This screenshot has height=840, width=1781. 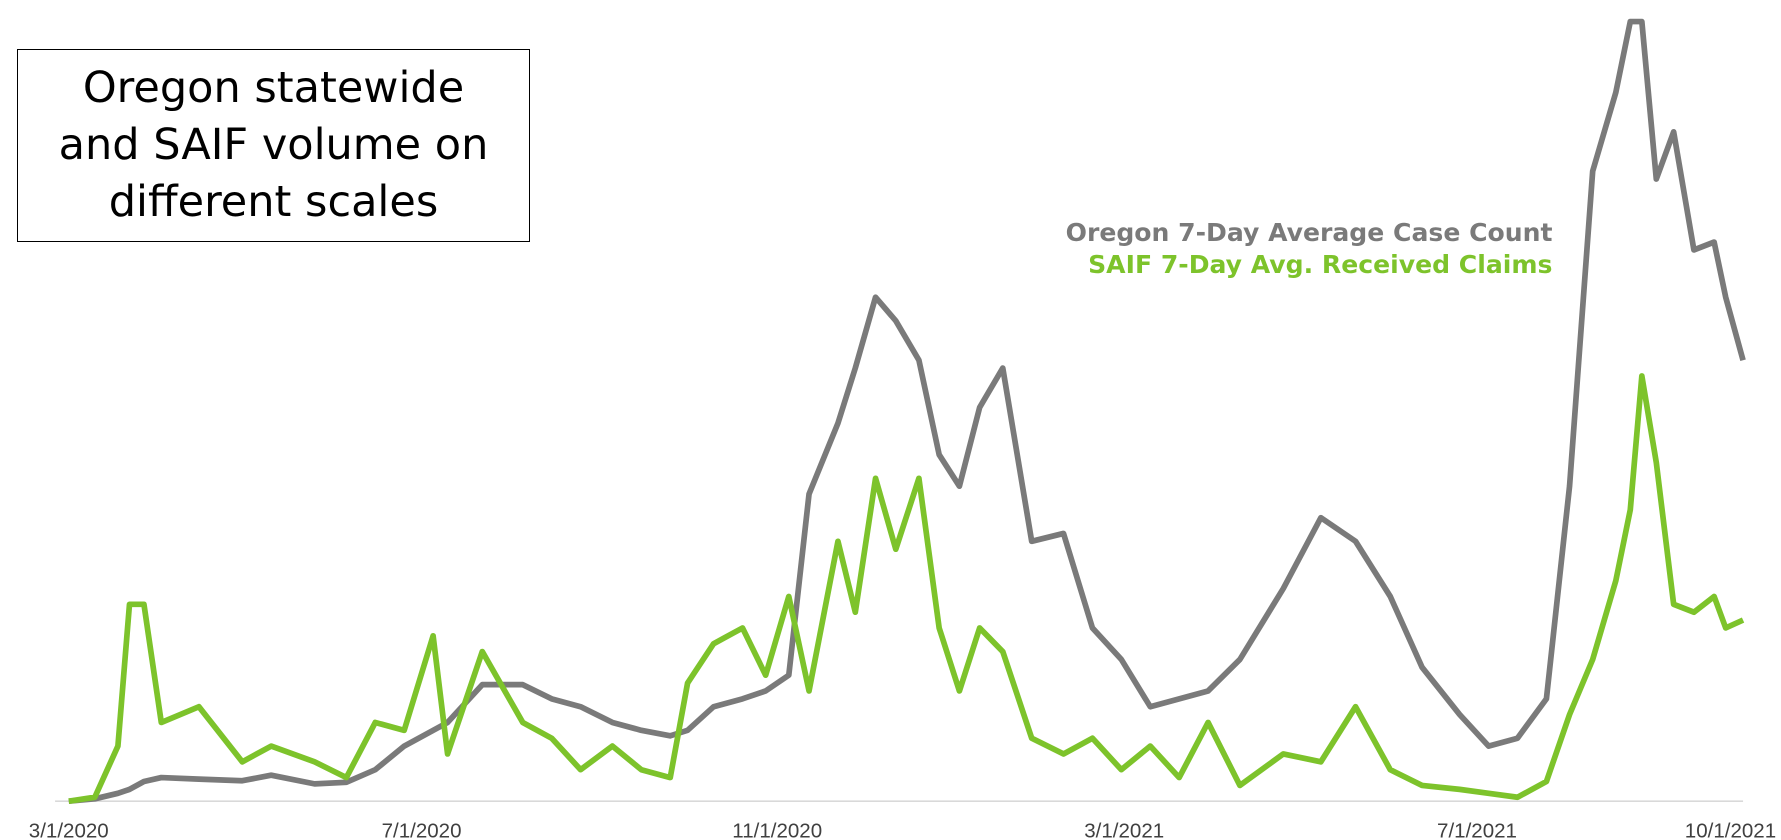 I want to click on x-tick-label: 11/1/2020, so click(x=777, y=829).